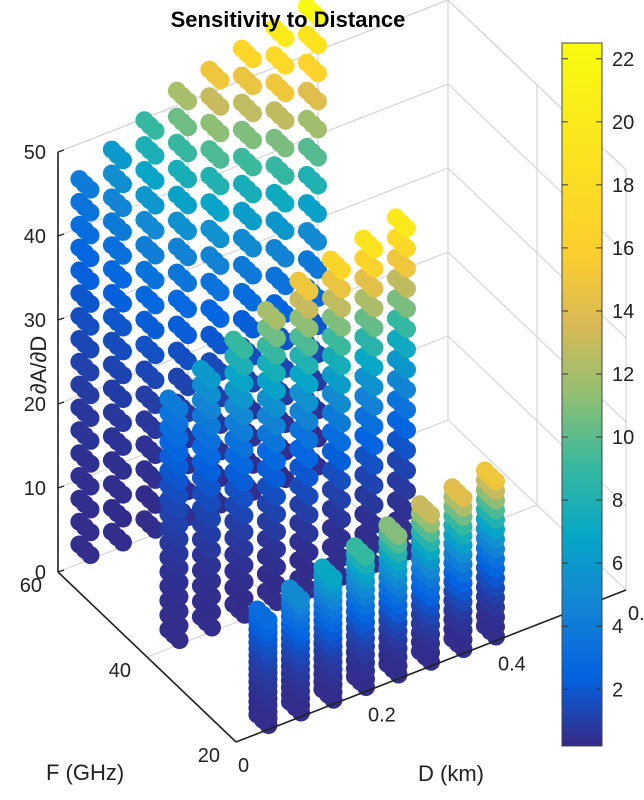 This screenshot has width=644, height=800. What do you see at coordinates (147, 657) in the screenshot?
I see `y-axis-line` at bounding box center [147, 657].